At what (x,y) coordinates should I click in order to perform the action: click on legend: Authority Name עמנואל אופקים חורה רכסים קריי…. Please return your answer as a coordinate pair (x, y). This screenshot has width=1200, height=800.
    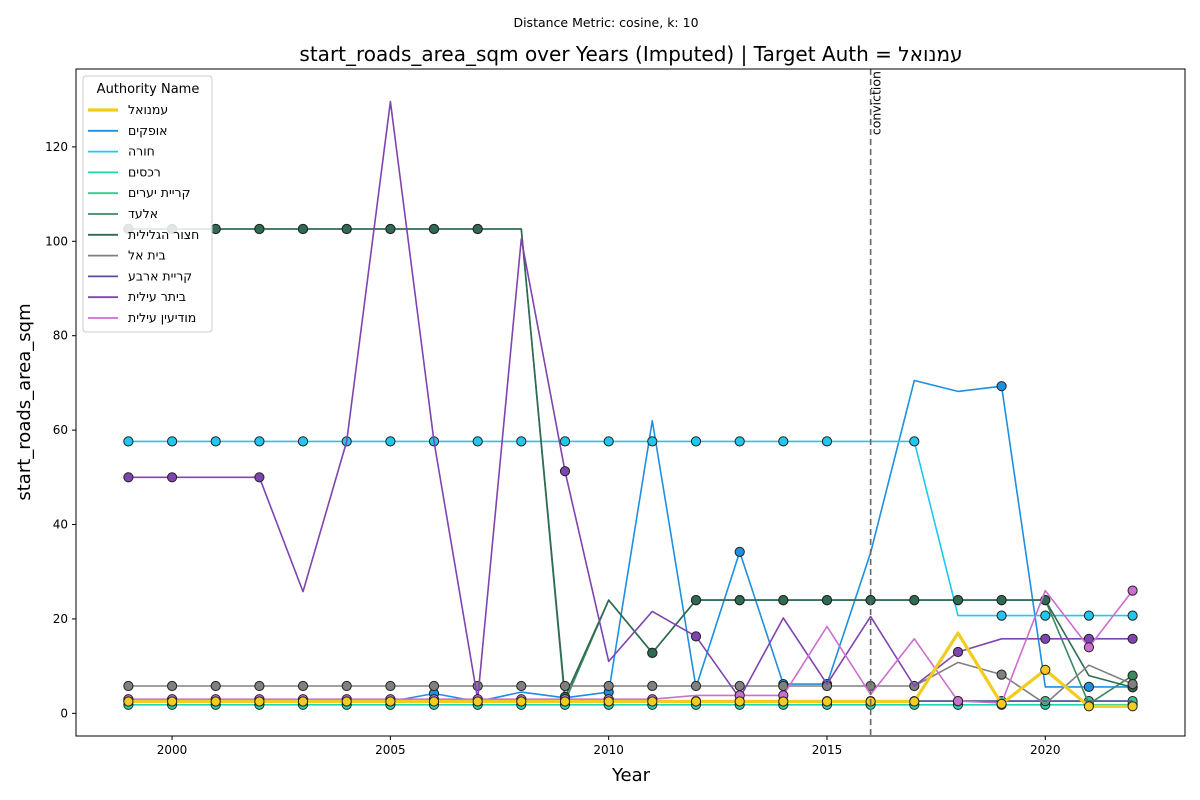
    Looking at the image, I should click on (147, 204).